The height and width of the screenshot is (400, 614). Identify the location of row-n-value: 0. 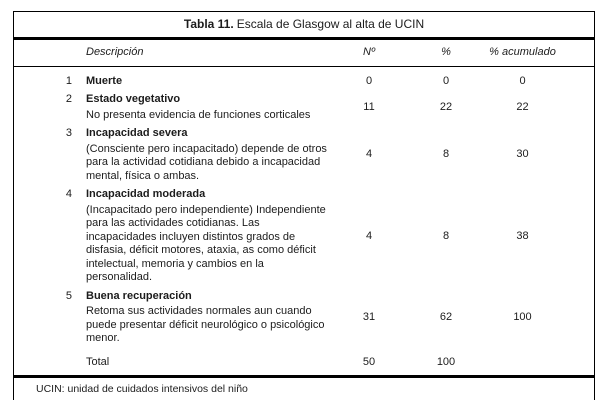
(369, 80).